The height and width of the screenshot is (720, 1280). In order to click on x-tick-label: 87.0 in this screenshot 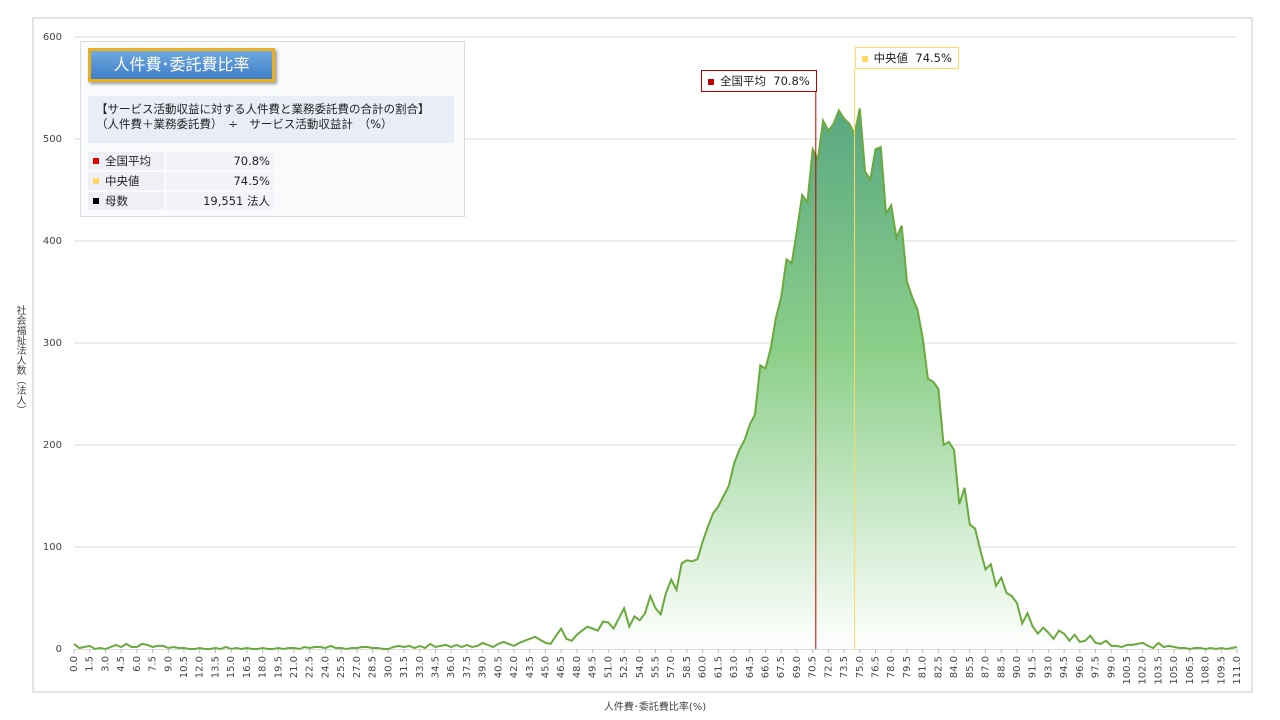, I will do `click(986, 667)`.